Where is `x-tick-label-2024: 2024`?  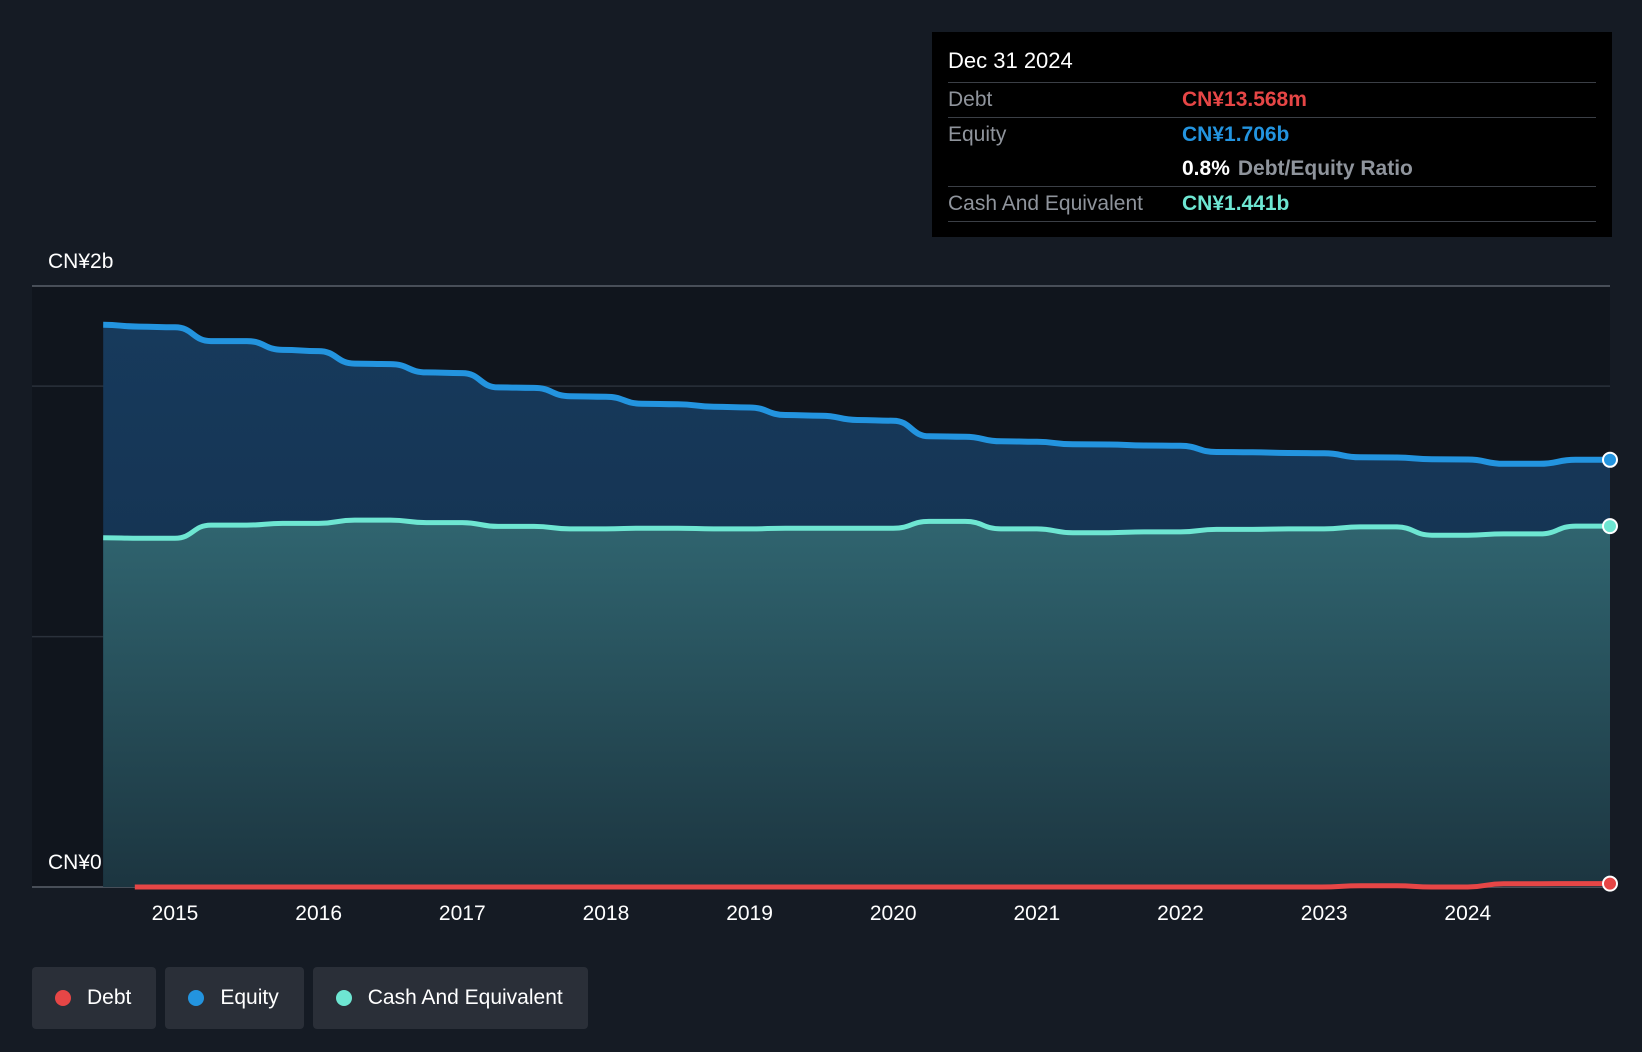
x-tick-label-2024: 2024 is located at coordinates (1467, 913).